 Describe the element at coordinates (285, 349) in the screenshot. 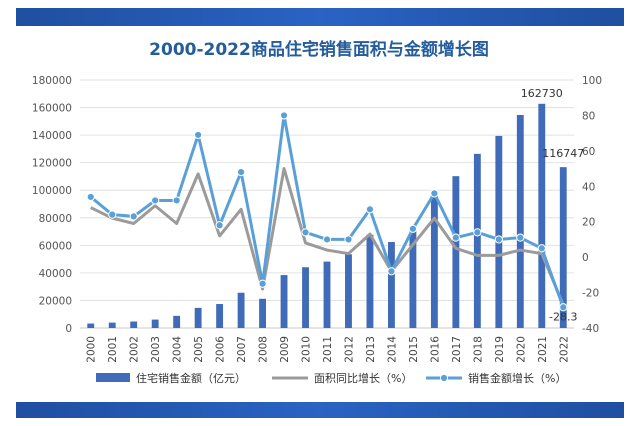

I see `x-axis-tick-label: 2009` at that location.